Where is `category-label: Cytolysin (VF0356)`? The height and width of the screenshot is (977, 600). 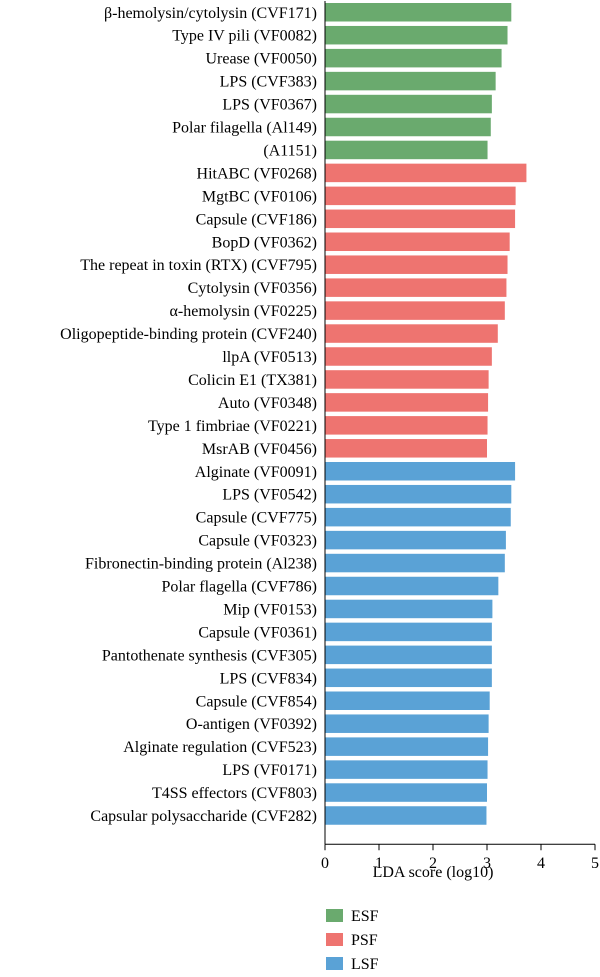
category-label: Cytolysin (VF0356) is located at coordinates (252, 288).